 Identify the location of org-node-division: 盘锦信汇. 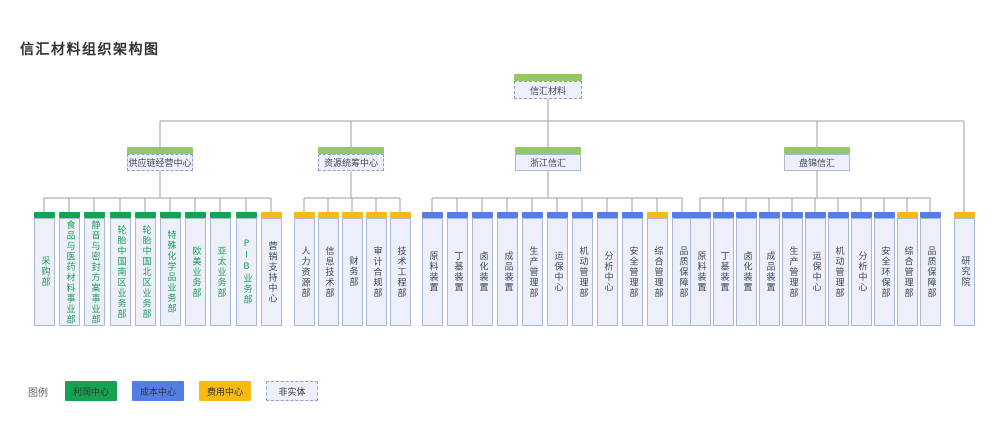
(817, 159).